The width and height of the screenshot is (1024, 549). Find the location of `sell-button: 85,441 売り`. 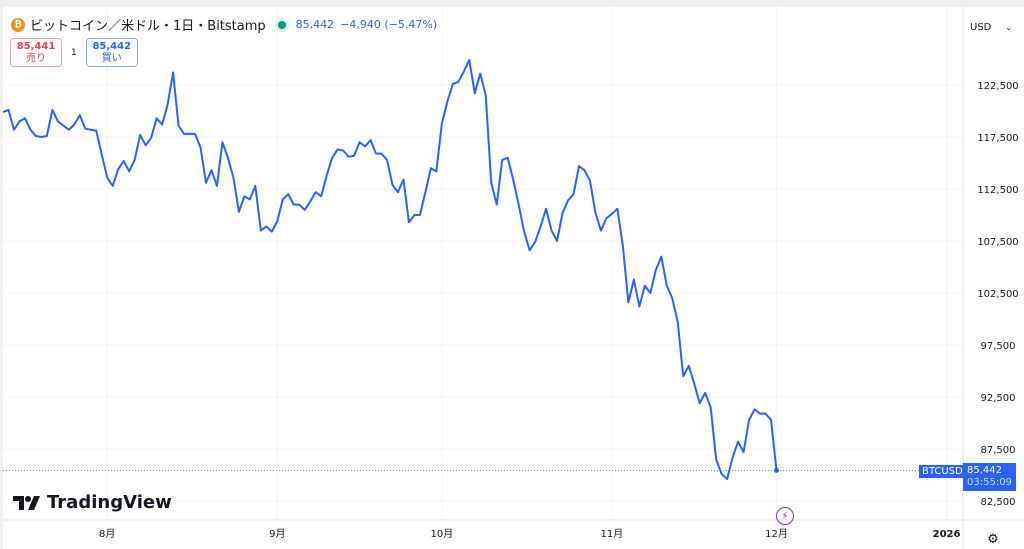

sell-button: 85,441 売り is located at coordinates (36, 52).